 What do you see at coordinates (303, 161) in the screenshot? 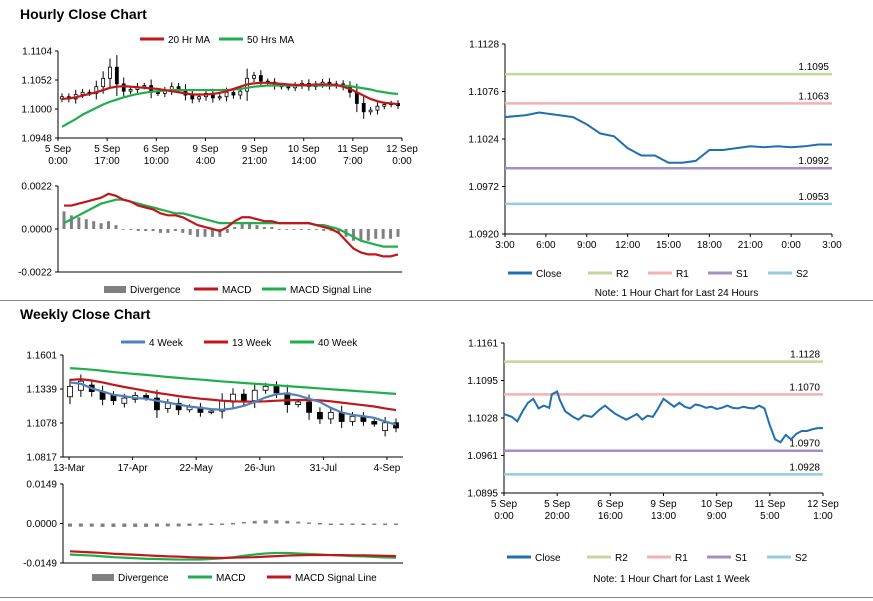
I see `hourly-ma-x-tick-label: 14:00` at bounding box center [303, 161].